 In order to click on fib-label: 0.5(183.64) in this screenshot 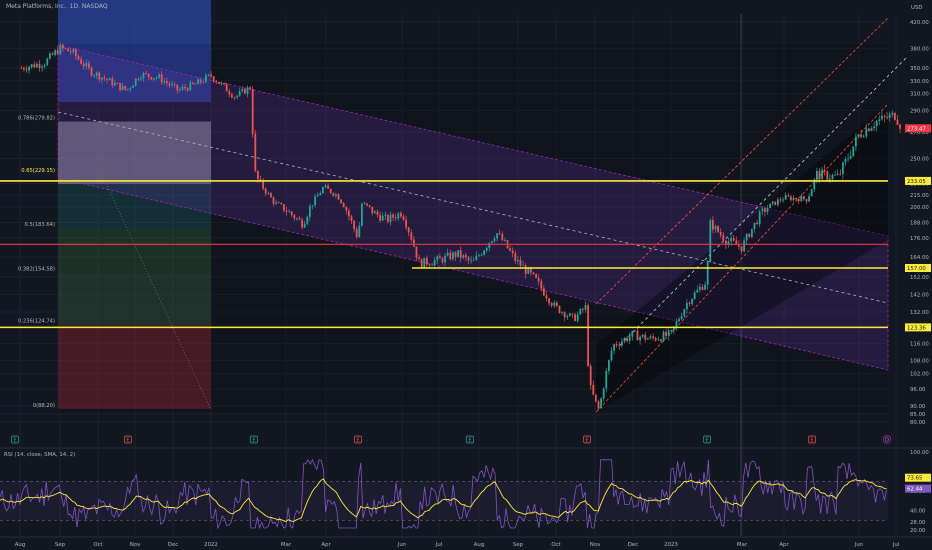, I will do `click(40, 225)`.